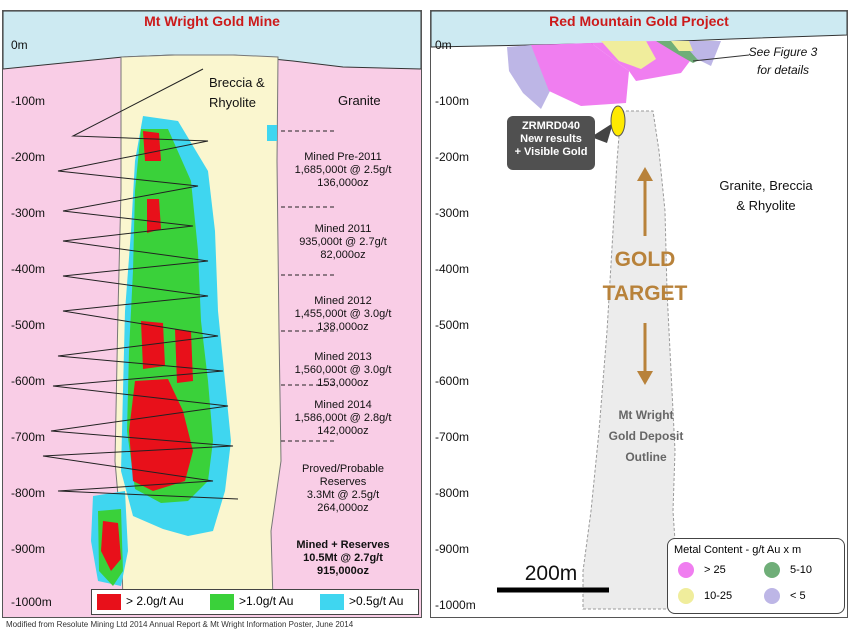 The image size is (850, 635). I want to click on legend-label: >0.5g/t Au, so click(376, 601).